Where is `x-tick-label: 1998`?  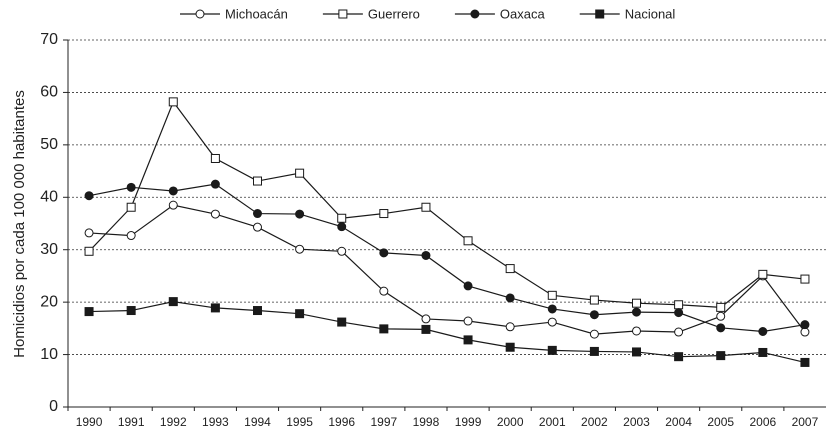 x-tick-label: 1998 is located at coordinates (426, 422).